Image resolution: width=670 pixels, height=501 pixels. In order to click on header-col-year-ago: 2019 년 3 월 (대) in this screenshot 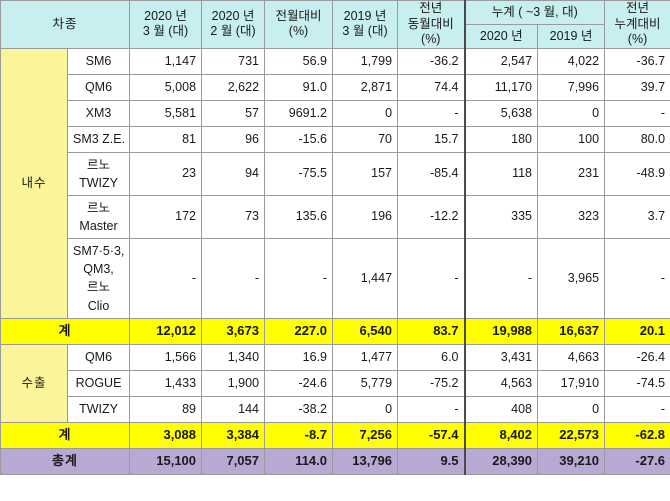, I will do `click(365, 24)`.